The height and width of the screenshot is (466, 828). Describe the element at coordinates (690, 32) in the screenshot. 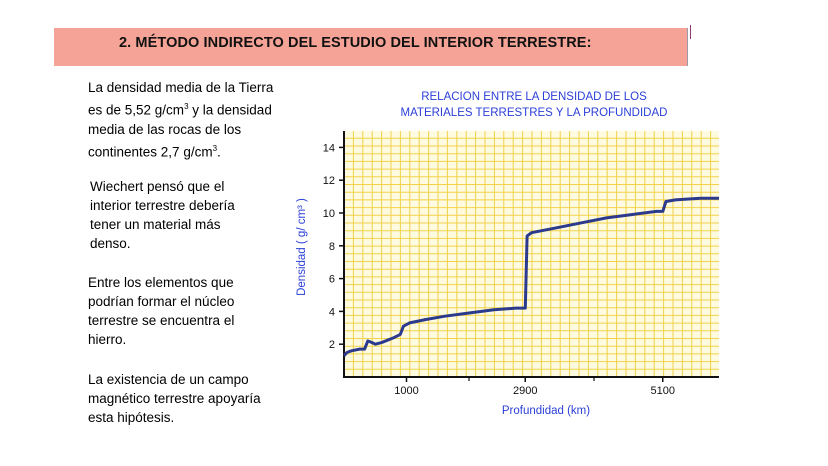

I see `slide-edge-mark` at that location.